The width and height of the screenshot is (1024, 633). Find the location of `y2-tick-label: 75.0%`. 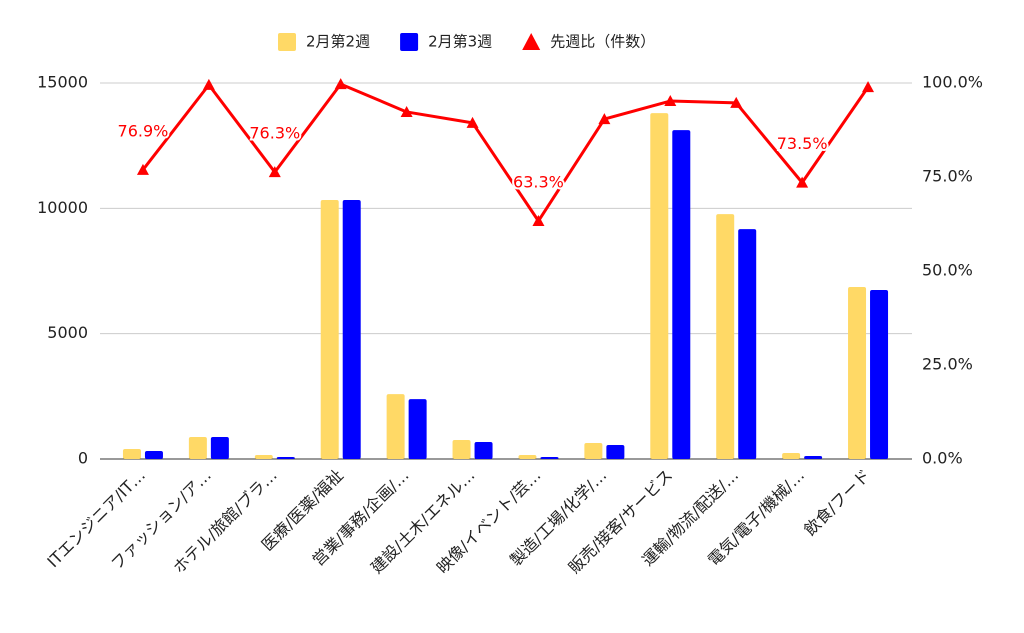

y2-tick-label: 75.0% is located at coordinates (947, 176).